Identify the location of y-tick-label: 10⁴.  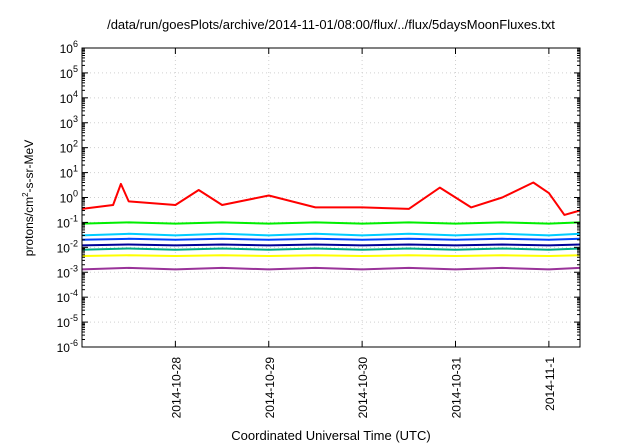
(69, 97).